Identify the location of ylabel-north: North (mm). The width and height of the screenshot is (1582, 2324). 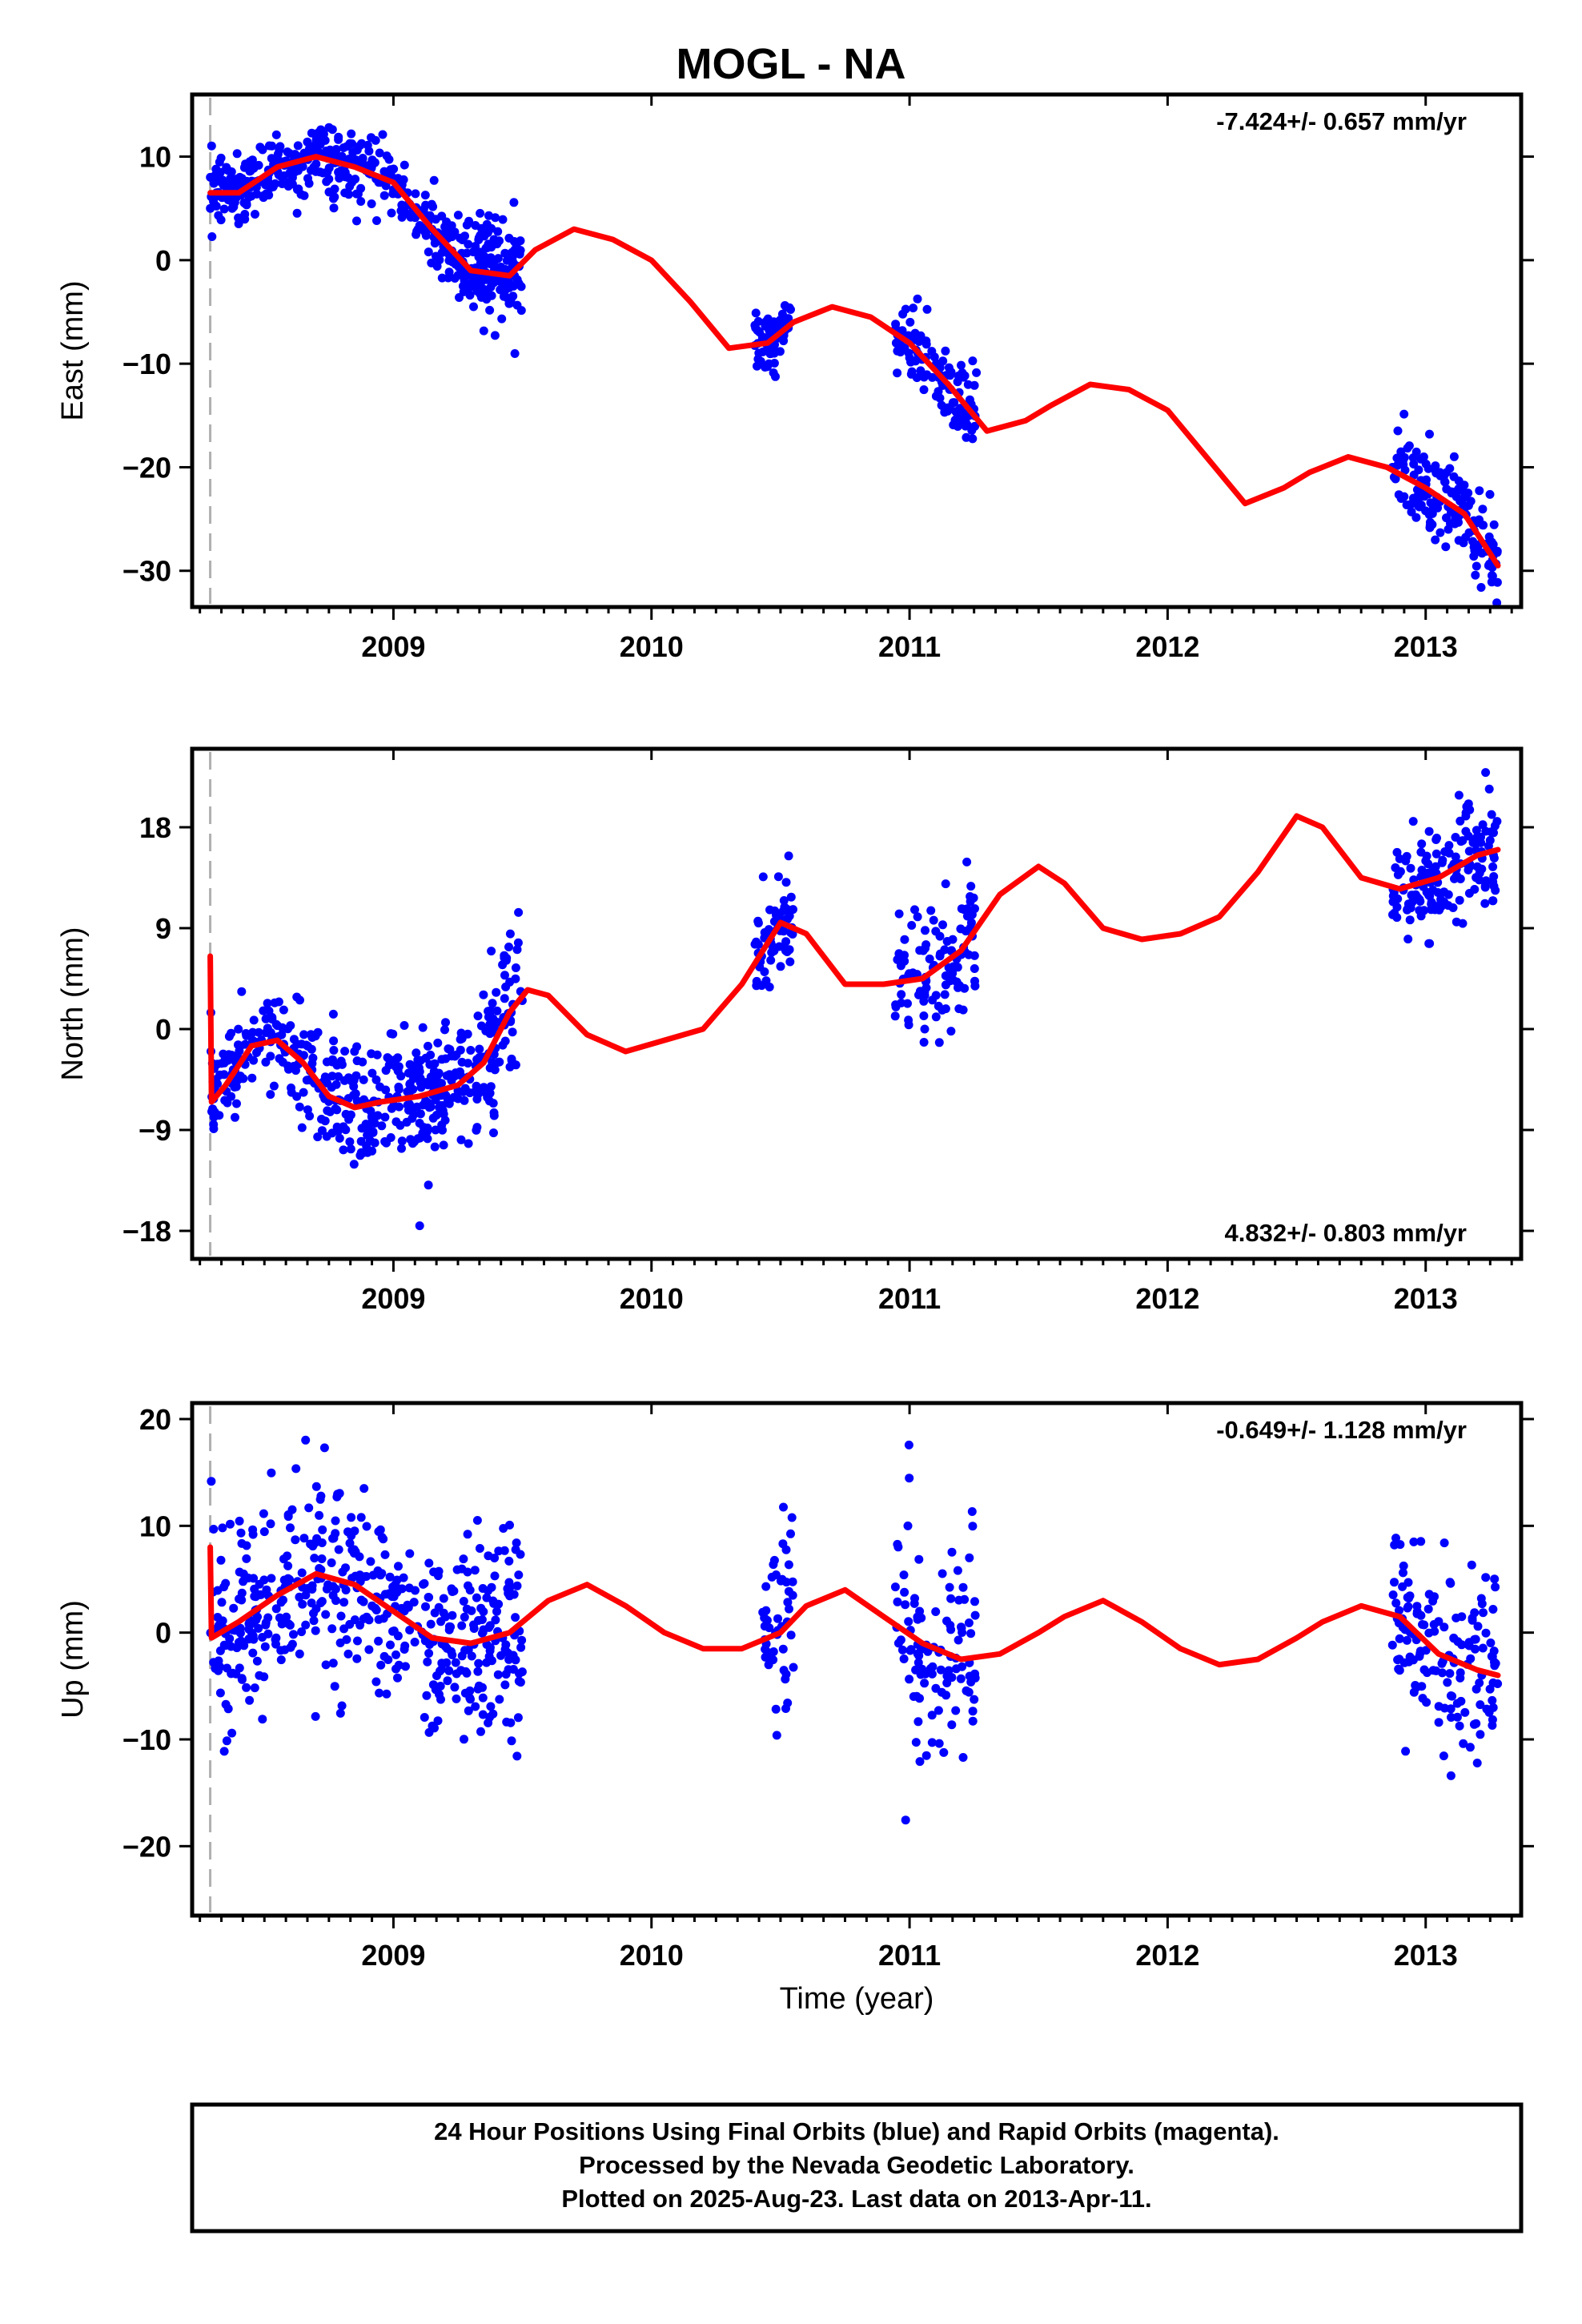
(73, 1003).